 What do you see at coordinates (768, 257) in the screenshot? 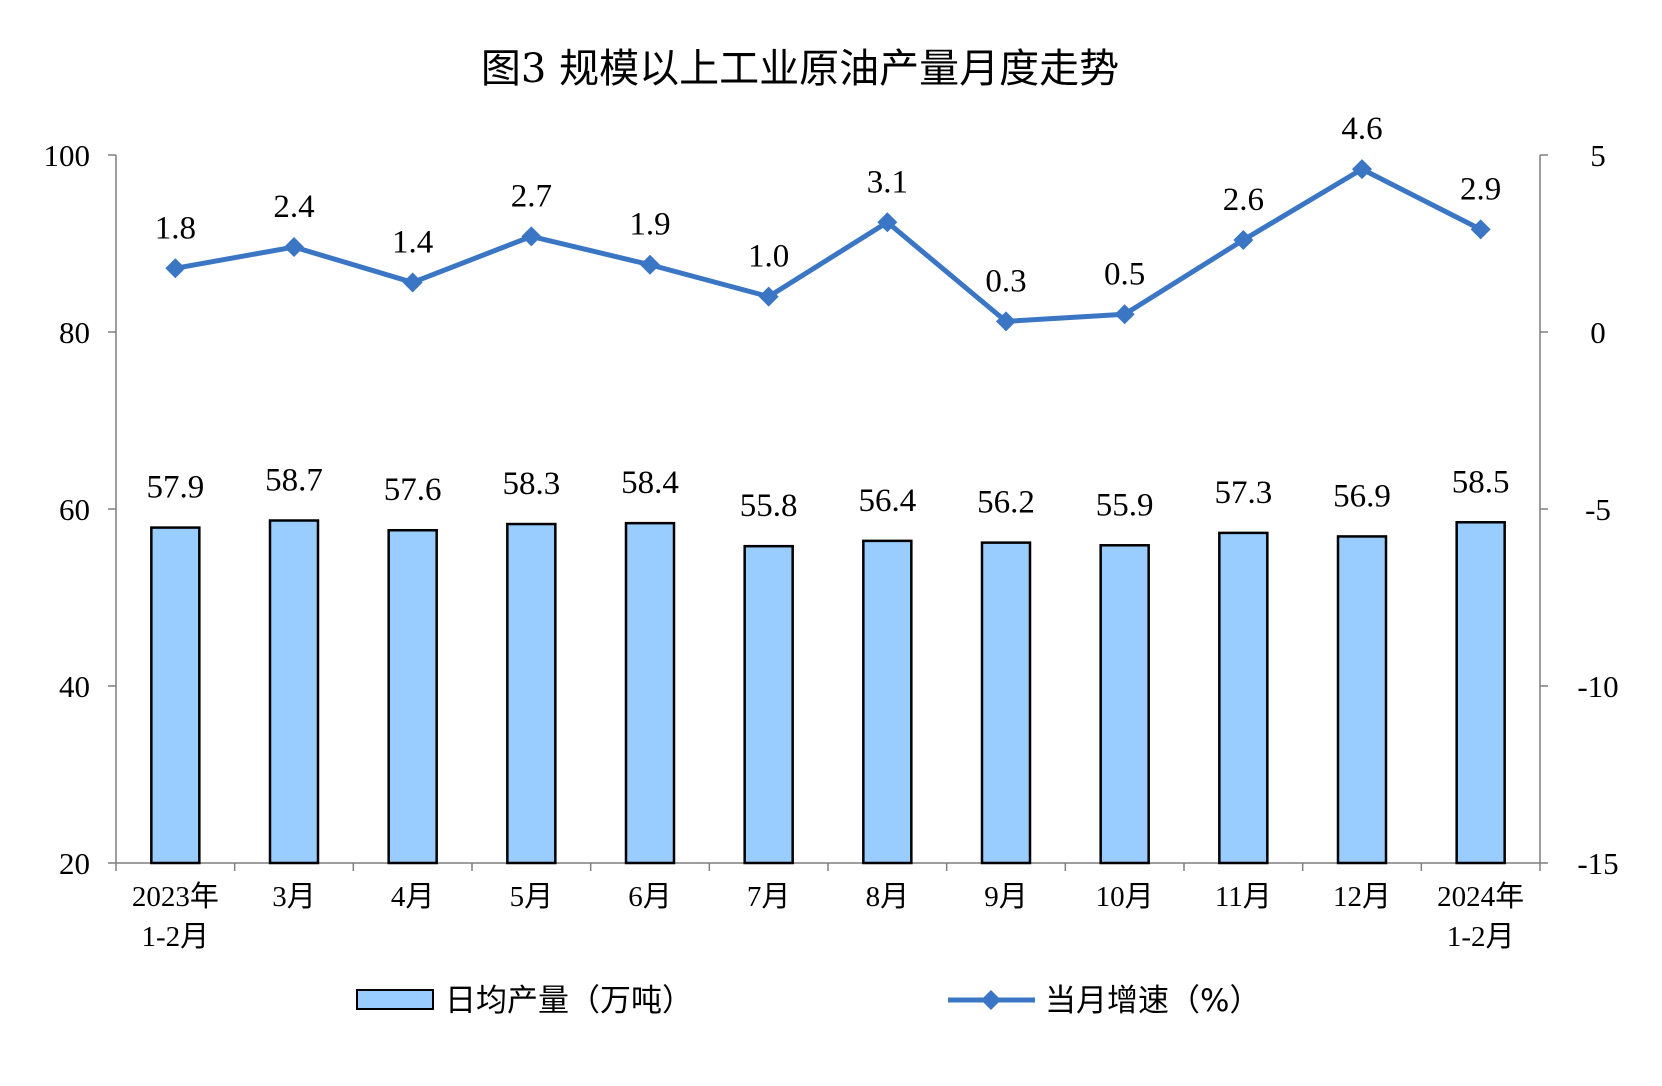
I see `line-data-label: 1.0` at bounding box center [768, 257].